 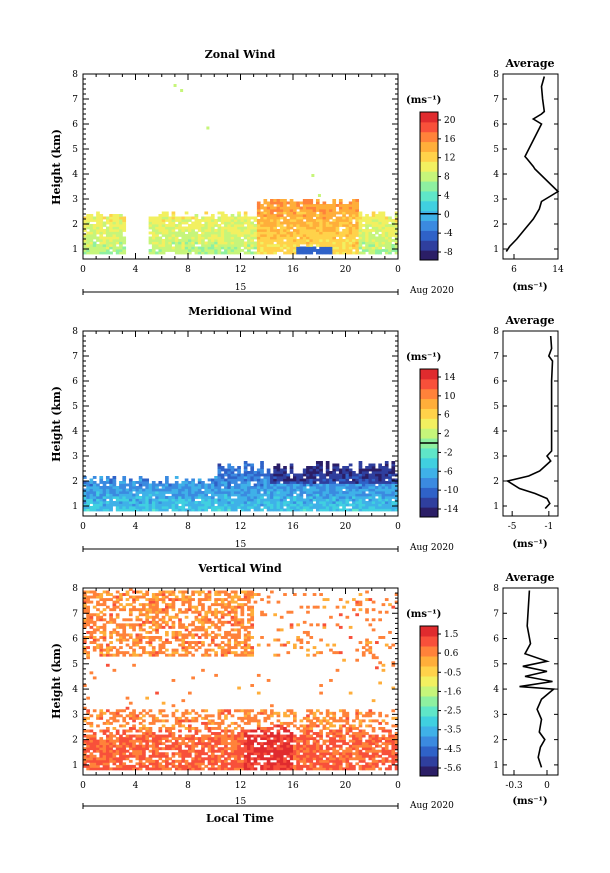 I want to click on y-tick-label: 3, so click(x=75, y=200).